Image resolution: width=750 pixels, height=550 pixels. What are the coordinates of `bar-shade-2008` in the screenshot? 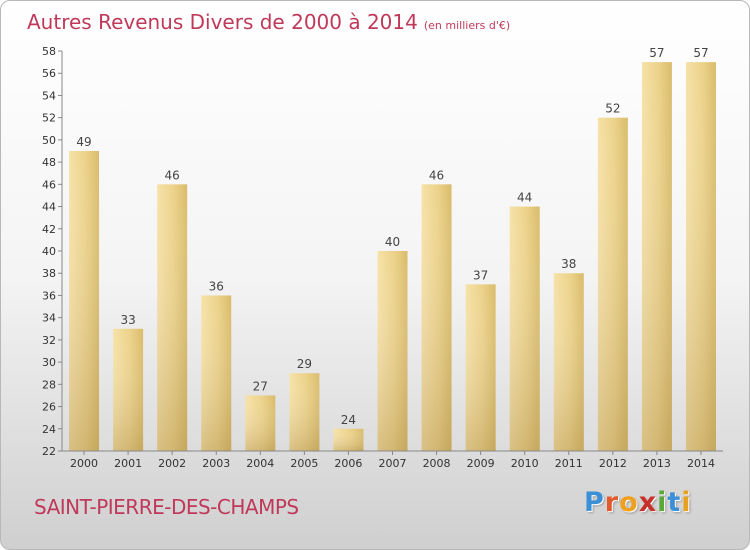 It's located at (436, 318).